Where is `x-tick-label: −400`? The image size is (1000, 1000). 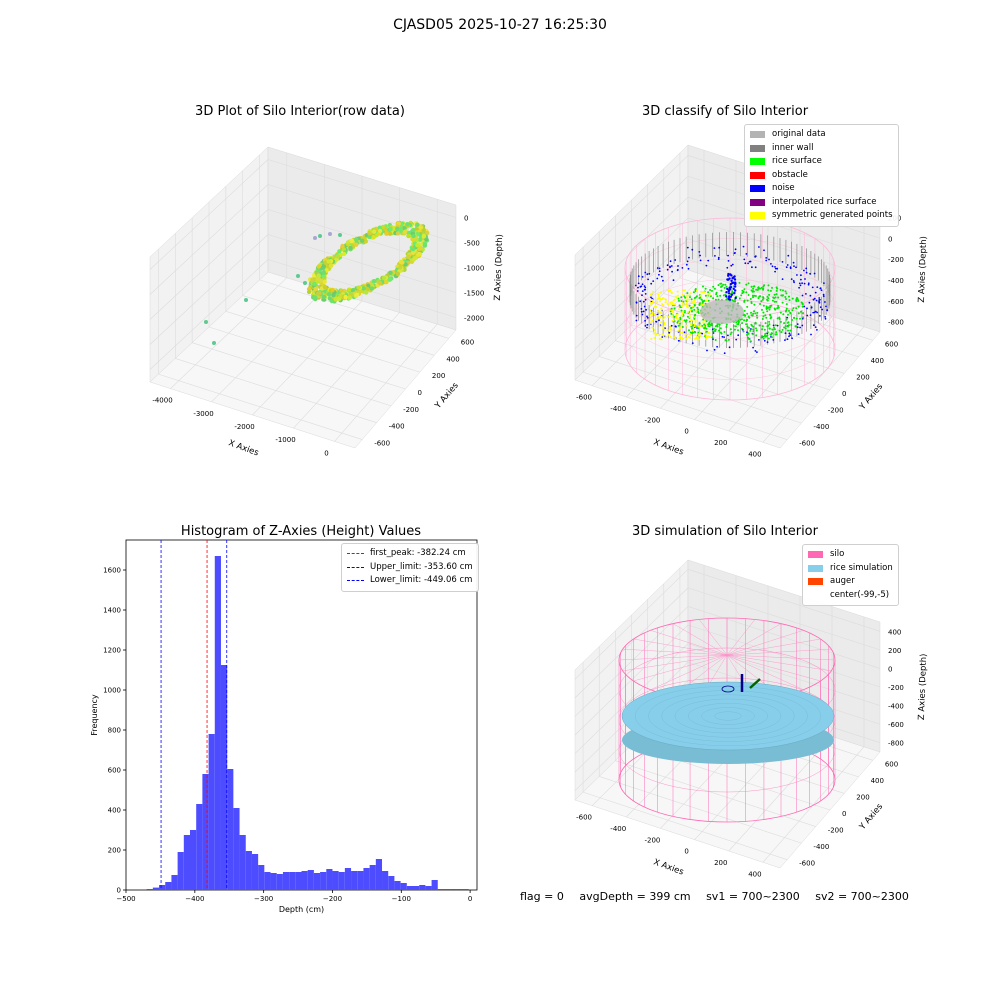
x-tick-label: −400 is located at coordinates (194, 899).